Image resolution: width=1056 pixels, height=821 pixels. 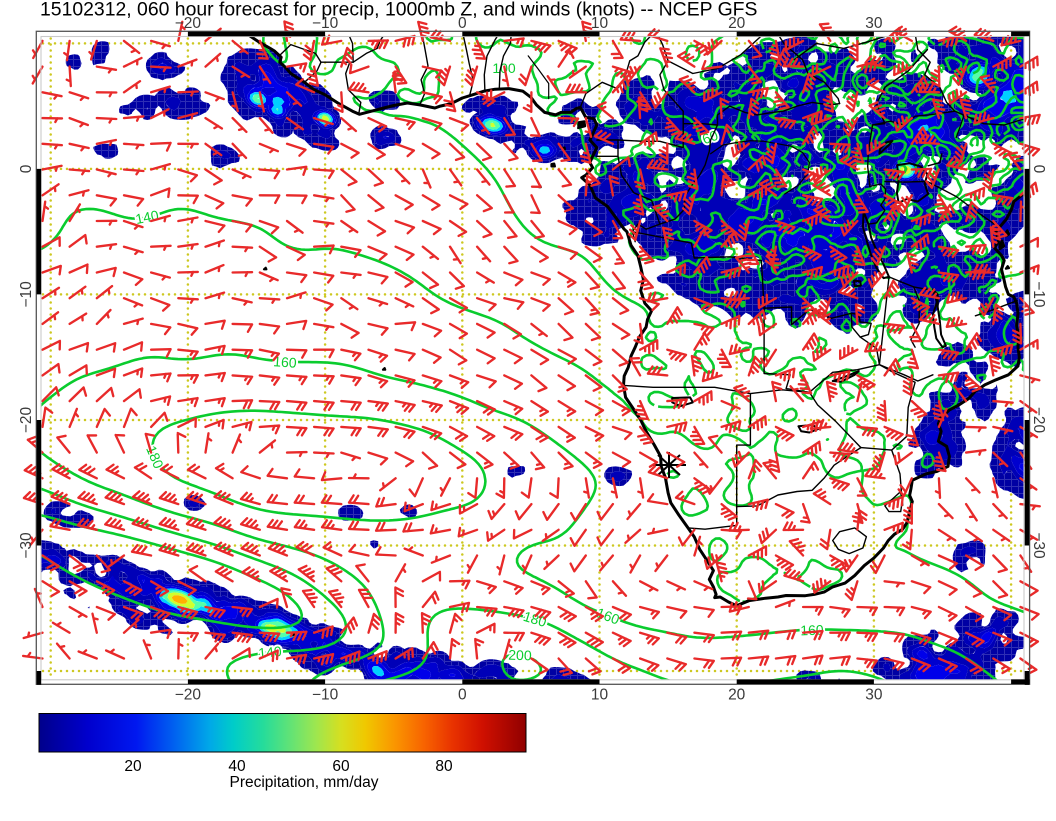 I want to click on svg-text: 40, so click(x=237, y=766).